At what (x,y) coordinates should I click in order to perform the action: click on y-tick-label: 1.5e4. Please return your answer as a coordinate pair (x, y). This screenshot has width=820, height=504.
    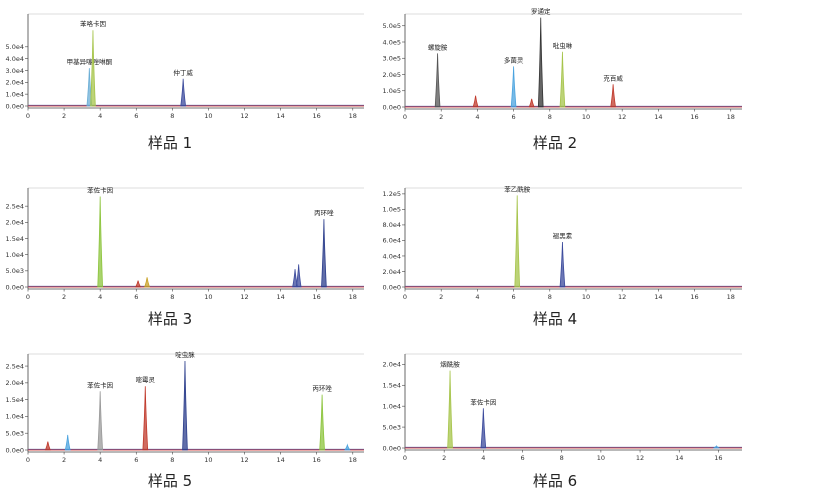
    Looking at the image, I should click on (15, 239).